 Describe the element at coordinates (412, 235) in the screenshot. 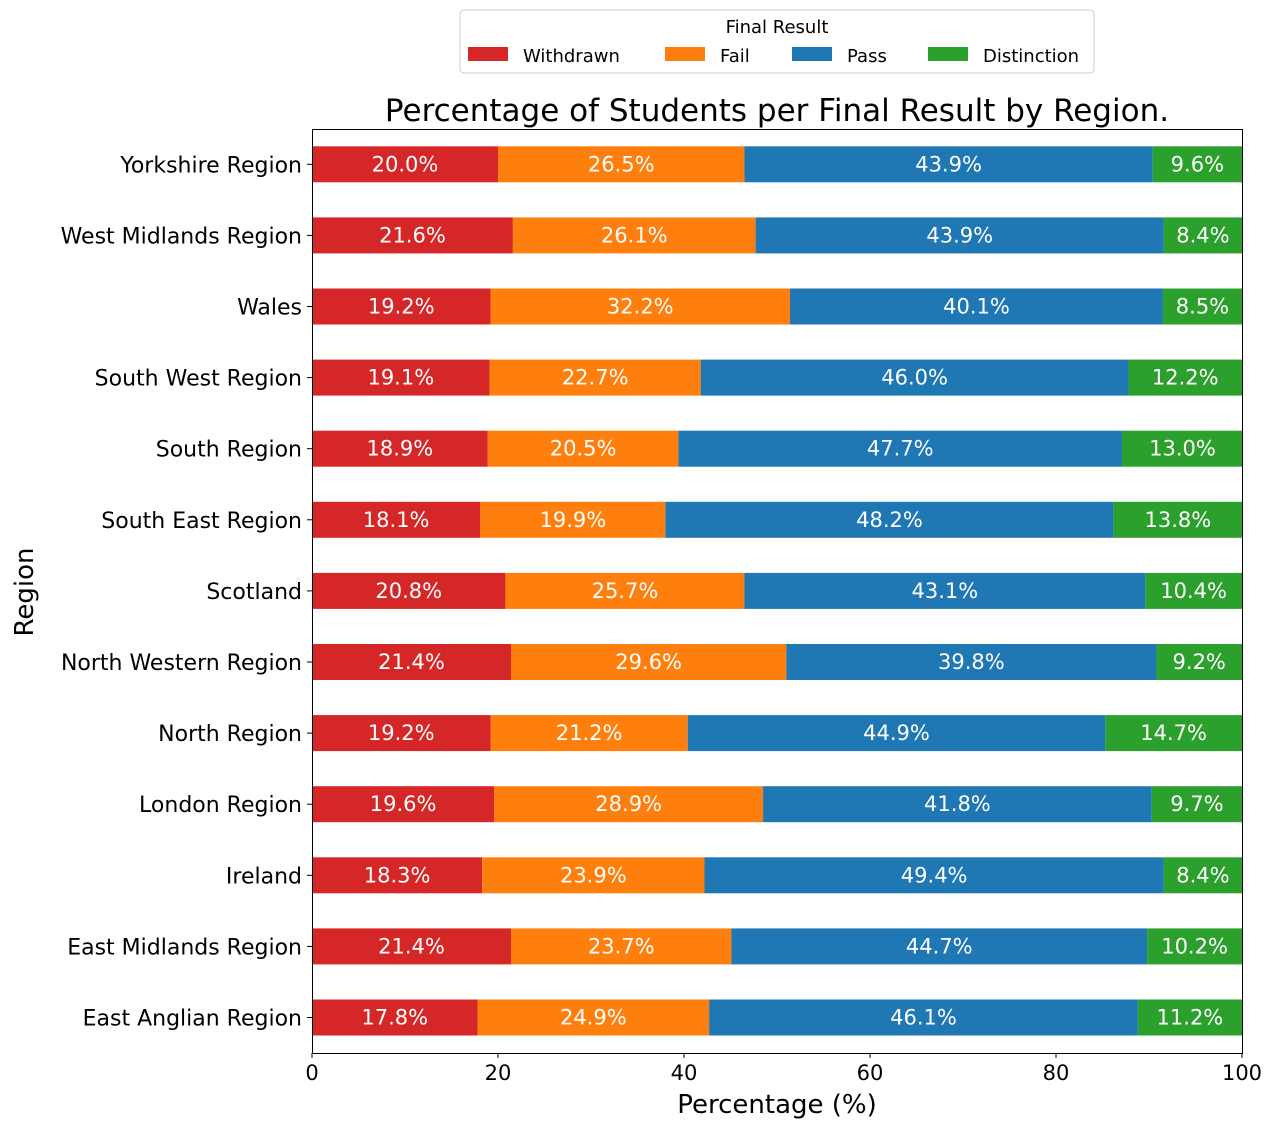

I see `data-label-withdrawn-west-midlands-region: 21.6%` at that location.